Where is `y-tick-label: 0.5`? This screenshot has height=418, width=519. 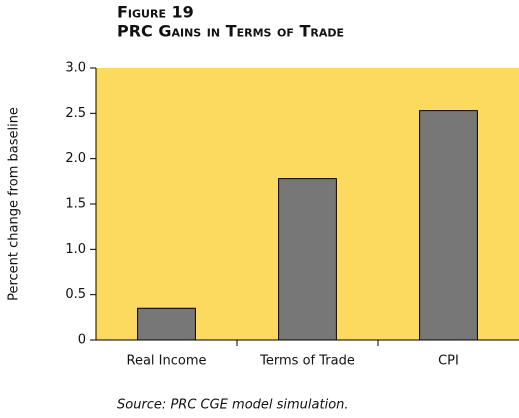 y-tick-label: 0.5 is located at coordinates (75, 294).